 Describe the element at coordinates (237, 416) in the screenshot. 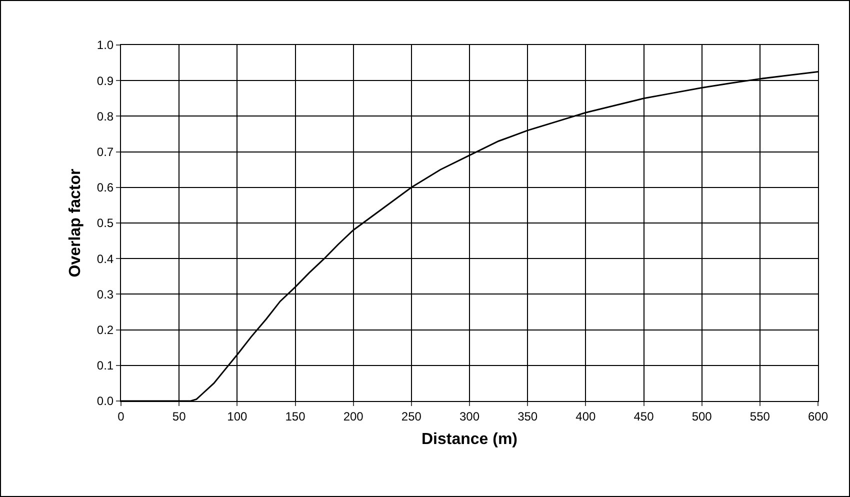

I see `x-tick-label: 100` at that location.